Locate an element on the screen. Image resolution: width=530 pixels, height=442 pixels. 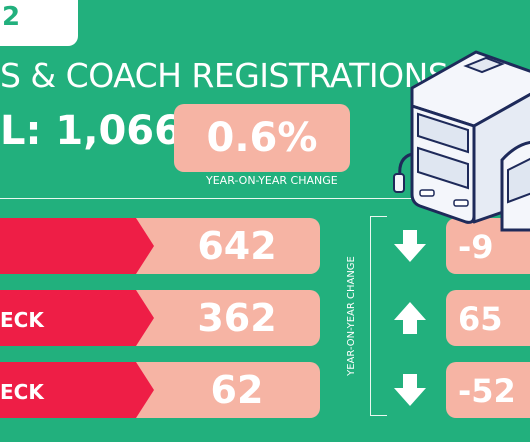
section-tag: 2 is located at coordinates (39, 23).